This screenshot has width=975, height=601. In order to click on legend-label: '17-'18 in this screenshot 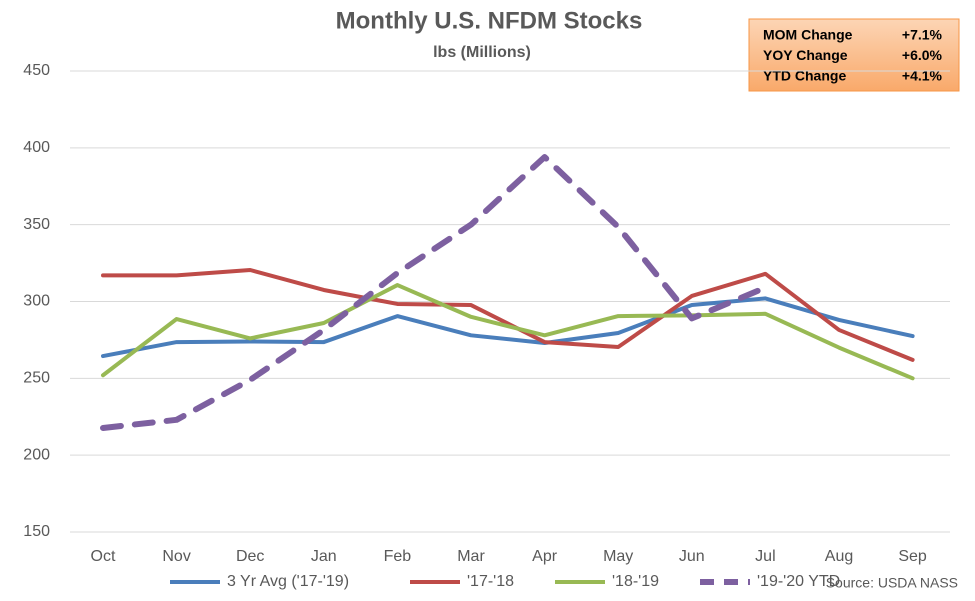, I will do `click(490, 581)`.